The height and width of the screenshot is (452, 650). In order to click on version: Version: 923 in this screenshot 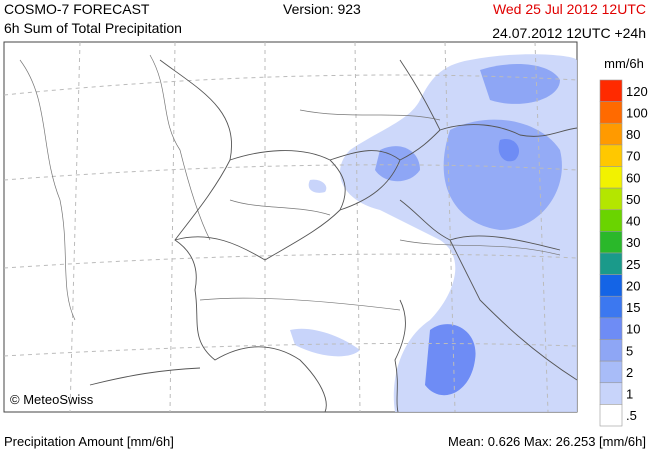, I will do `click(322, 9)`.